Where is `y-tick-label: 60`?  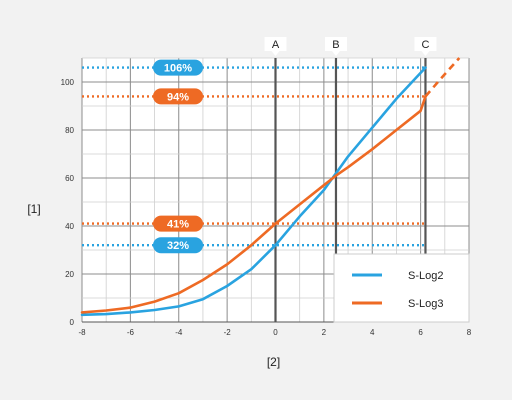 y-tick-label: 60 is located at coordinates (69, 178).